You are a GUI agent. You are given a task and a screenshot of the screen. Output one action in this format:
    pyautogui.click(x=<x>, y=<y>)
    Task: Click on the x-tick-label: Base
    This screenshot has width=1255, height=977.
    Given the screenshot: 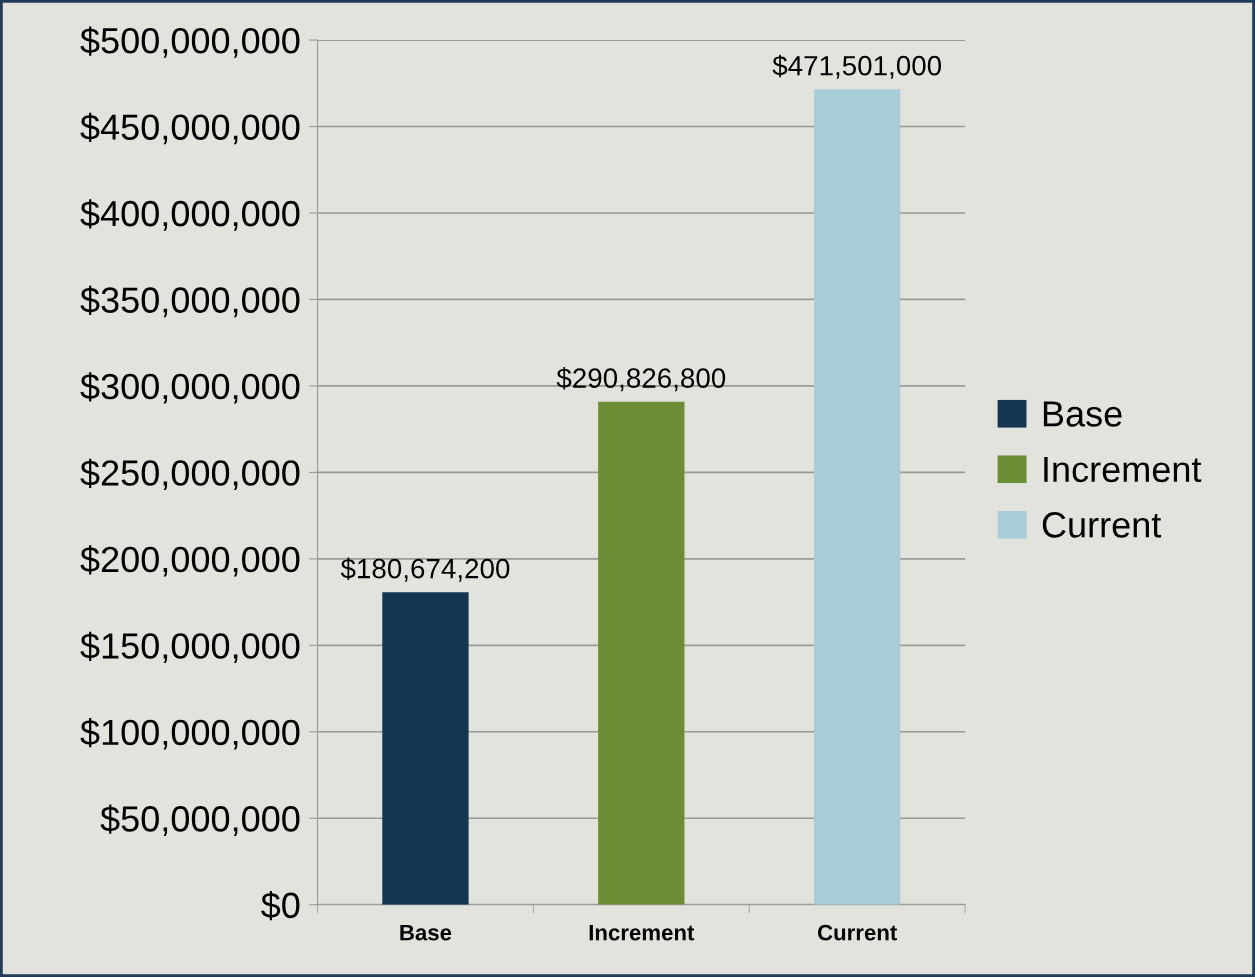 What is the action you would take?
    pyautogui.click(x=426, y=932)
    